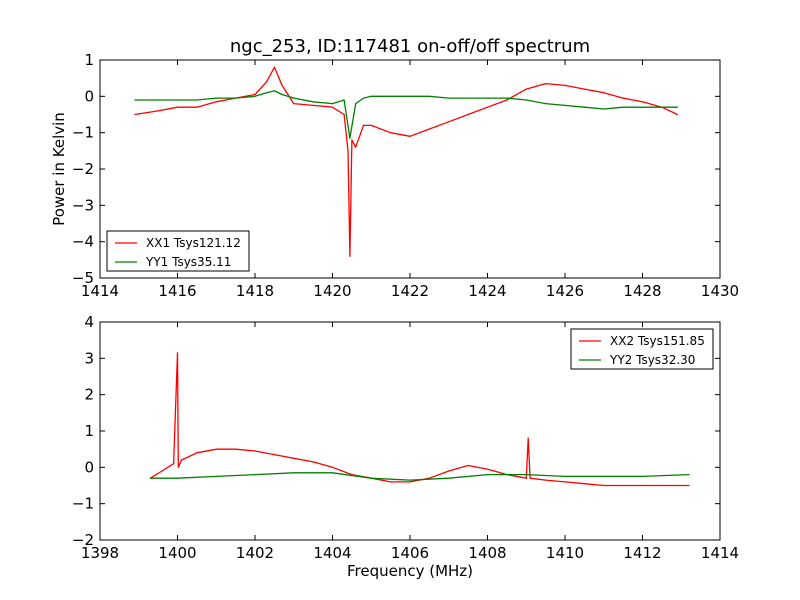 The width and height of the screenshot is (800, 600). Describe the element at coordinates (332, 553) in the screenshot. I see `bottom-x-tick-label: 1404` at that location.